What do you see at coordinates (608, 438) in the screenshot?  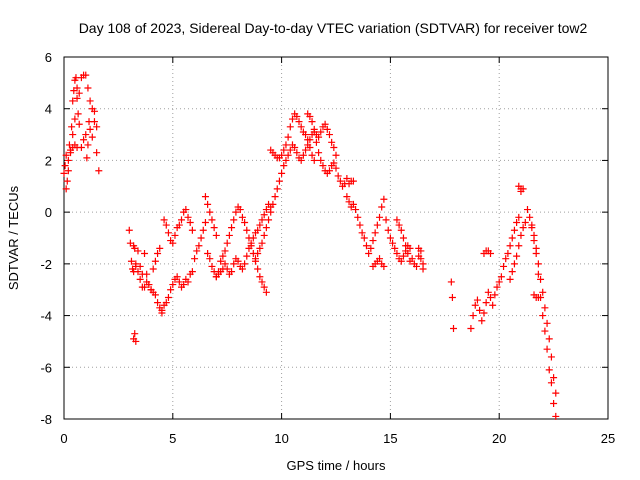 I see `x-tick-label: 25` at bounding box center [608, 438].